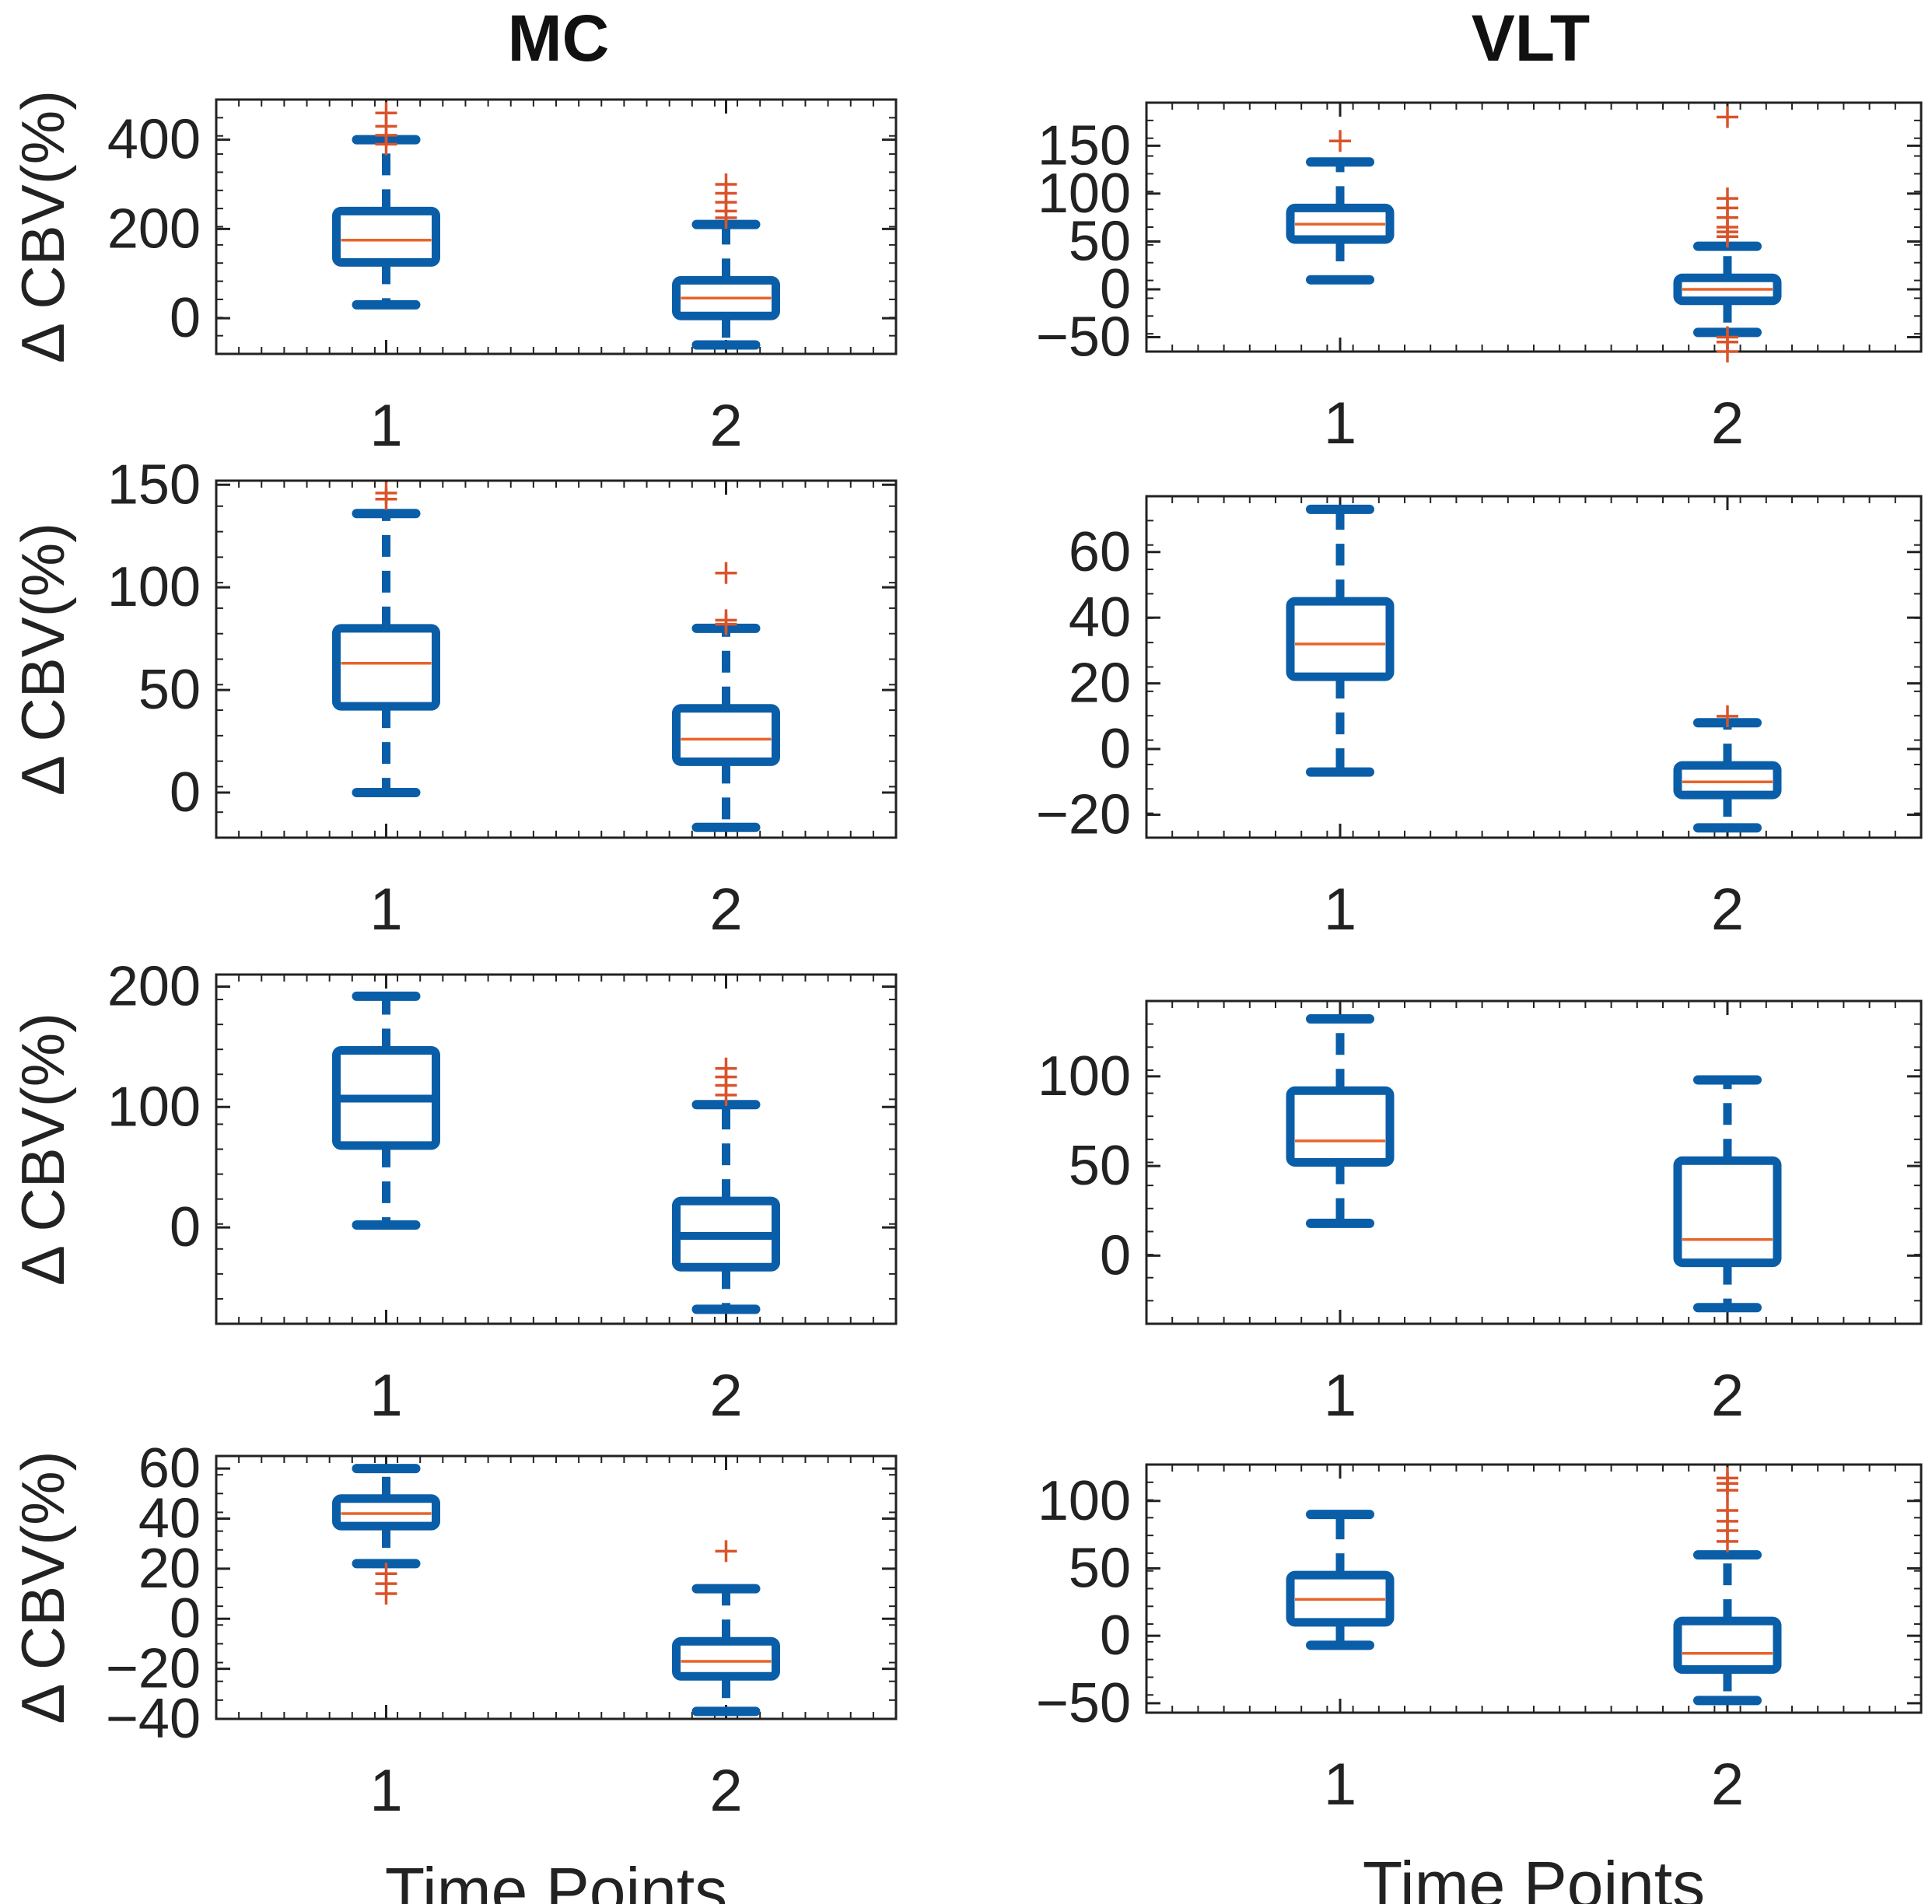  I want to click on y-tick-label: 400, so click(154, 140).